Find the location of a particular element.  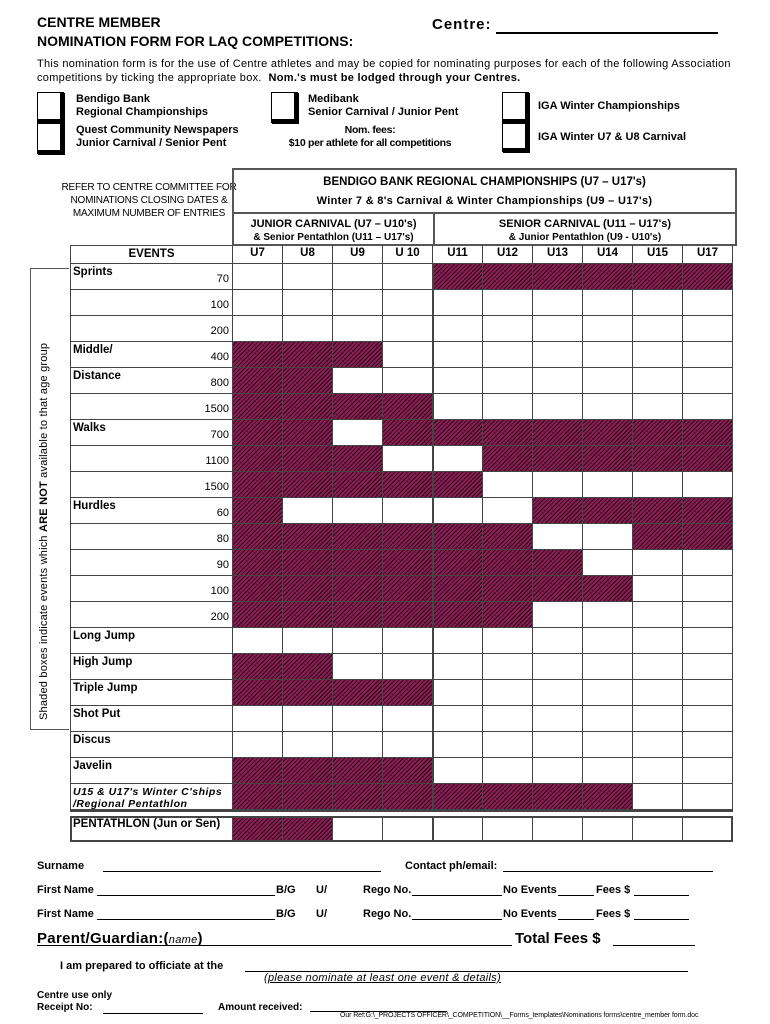

no-events-field is located at coordinates (576, 913).